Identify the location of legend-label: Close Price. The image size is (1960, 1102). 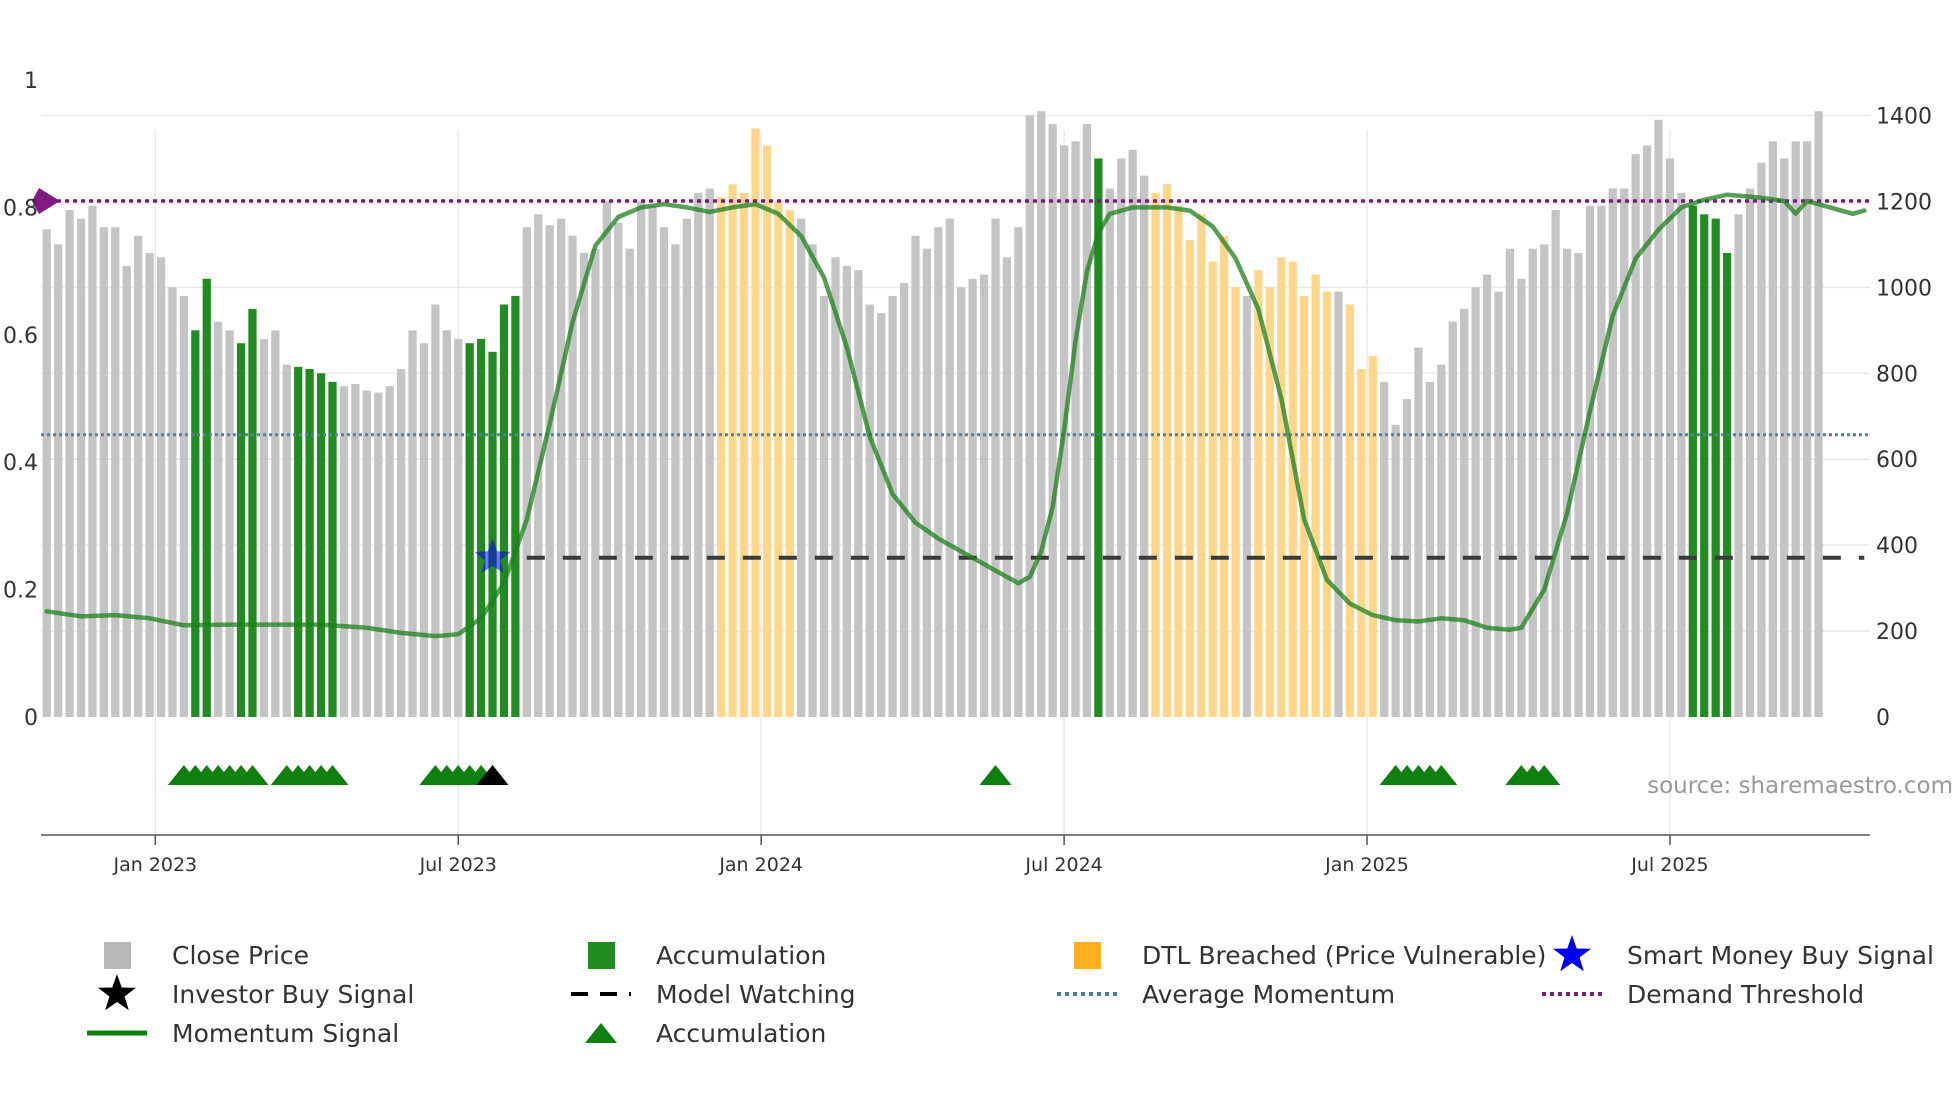
(240, 955).